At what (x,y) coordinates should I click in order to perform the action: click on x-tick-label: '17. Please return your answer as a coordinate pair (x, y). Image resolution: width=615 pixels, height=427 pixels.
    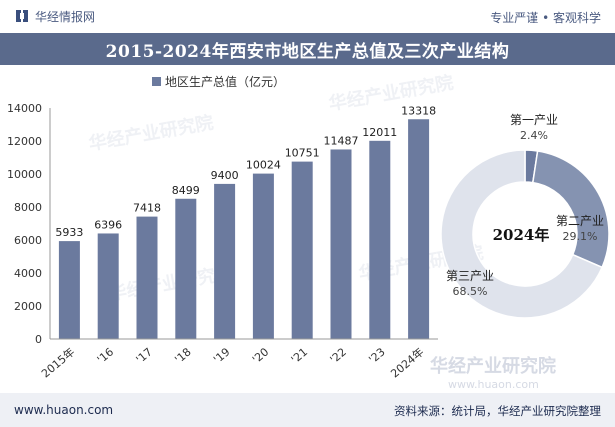
    Looking at the image, I should click on (144, 355).